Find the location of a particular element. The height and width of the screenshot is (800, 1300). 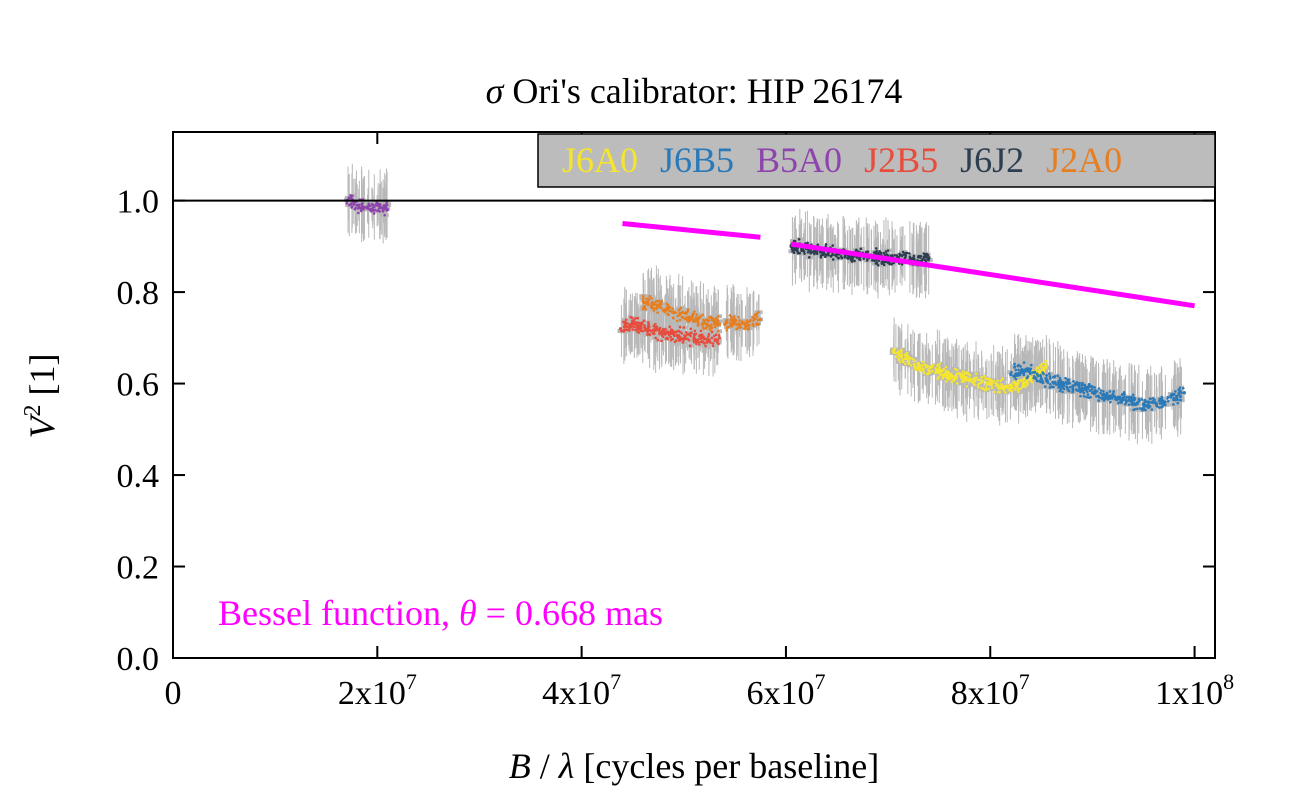

annotation-suffix: = 0.668 mas is located at coordinates (570, 613).